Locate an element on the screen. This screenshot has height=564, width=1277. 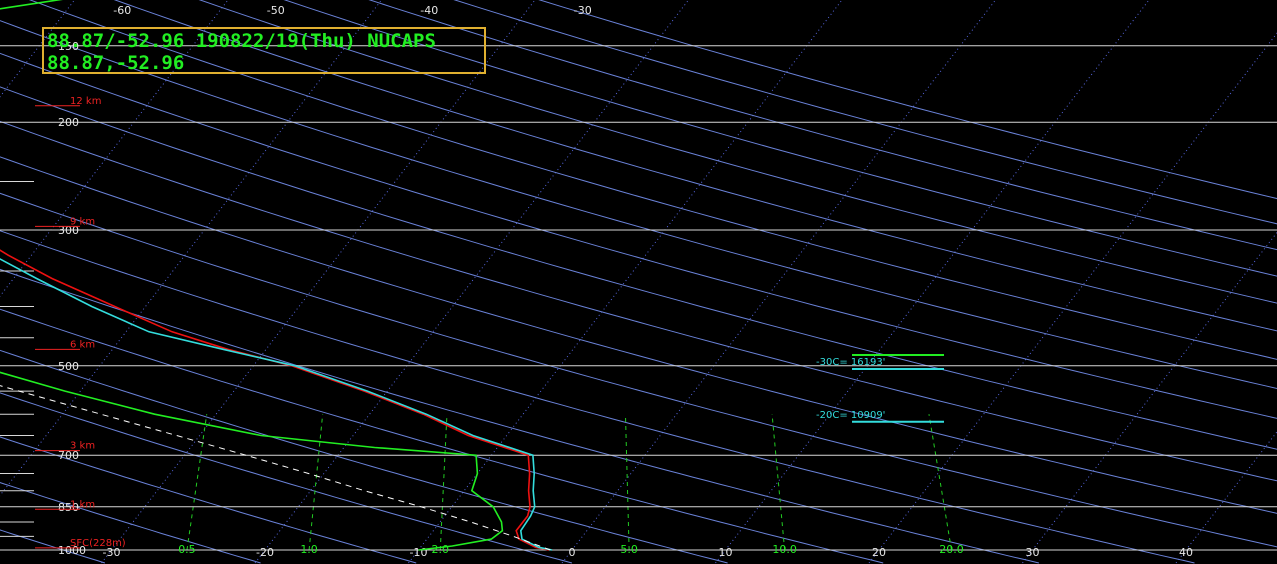
height-label: 1 km is located at coordinates (82, 504).